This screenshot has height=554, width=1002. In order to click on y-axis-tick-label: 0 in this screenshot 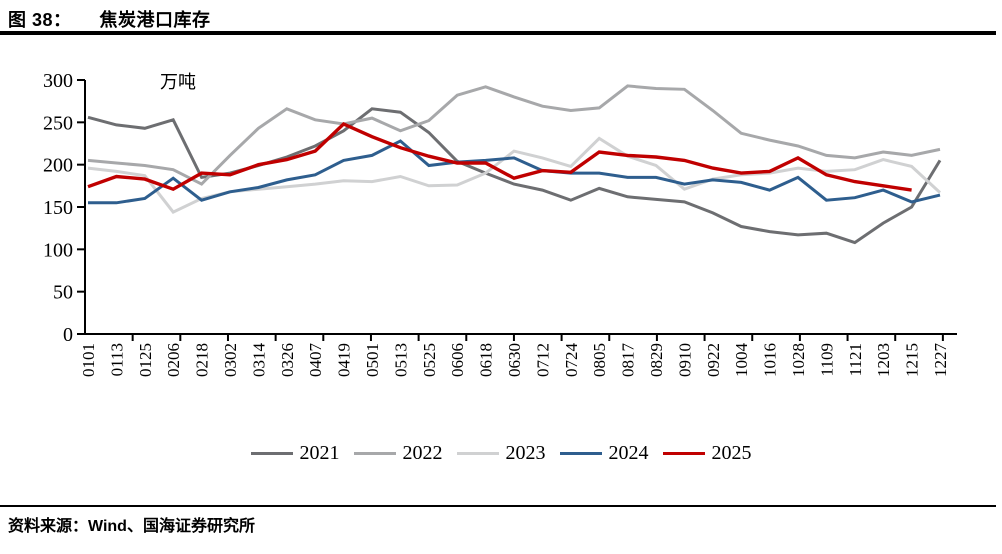, I will do `click(68, 335)`.